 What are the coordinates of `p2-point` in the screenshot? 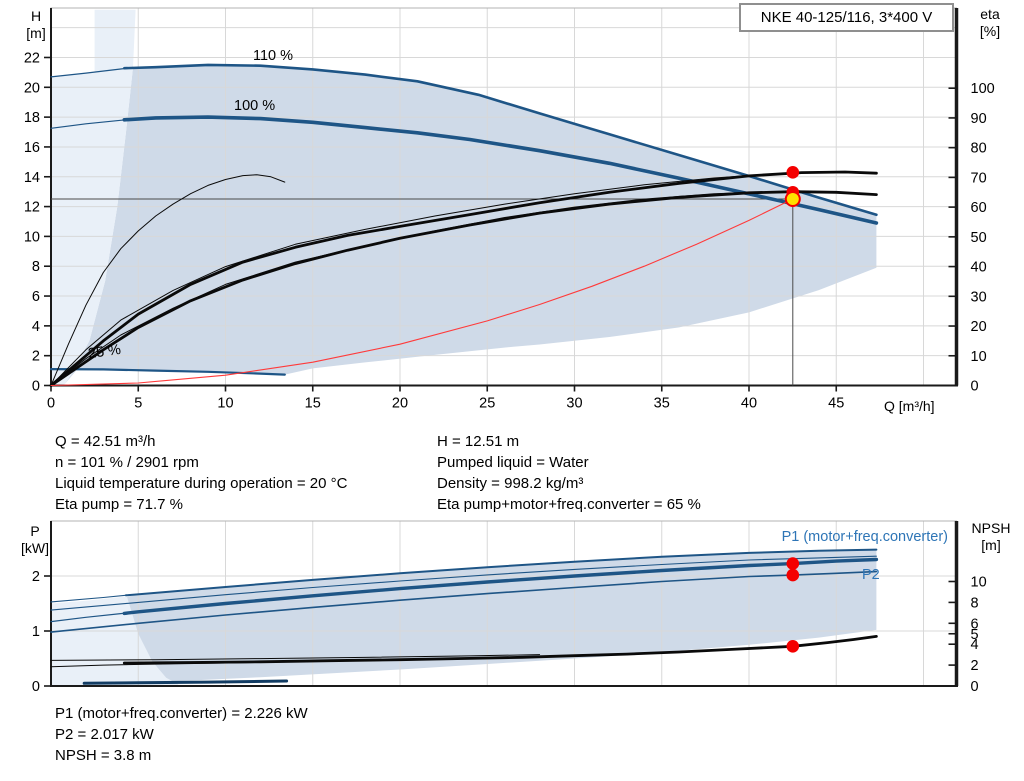 It's located at (793, 575).